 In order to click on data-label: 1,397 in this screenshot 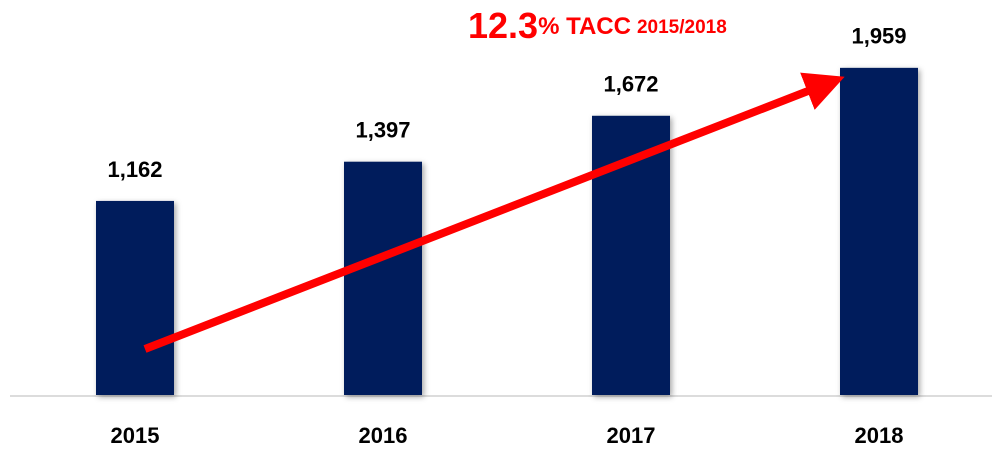, I will do `click(382, 130)`.